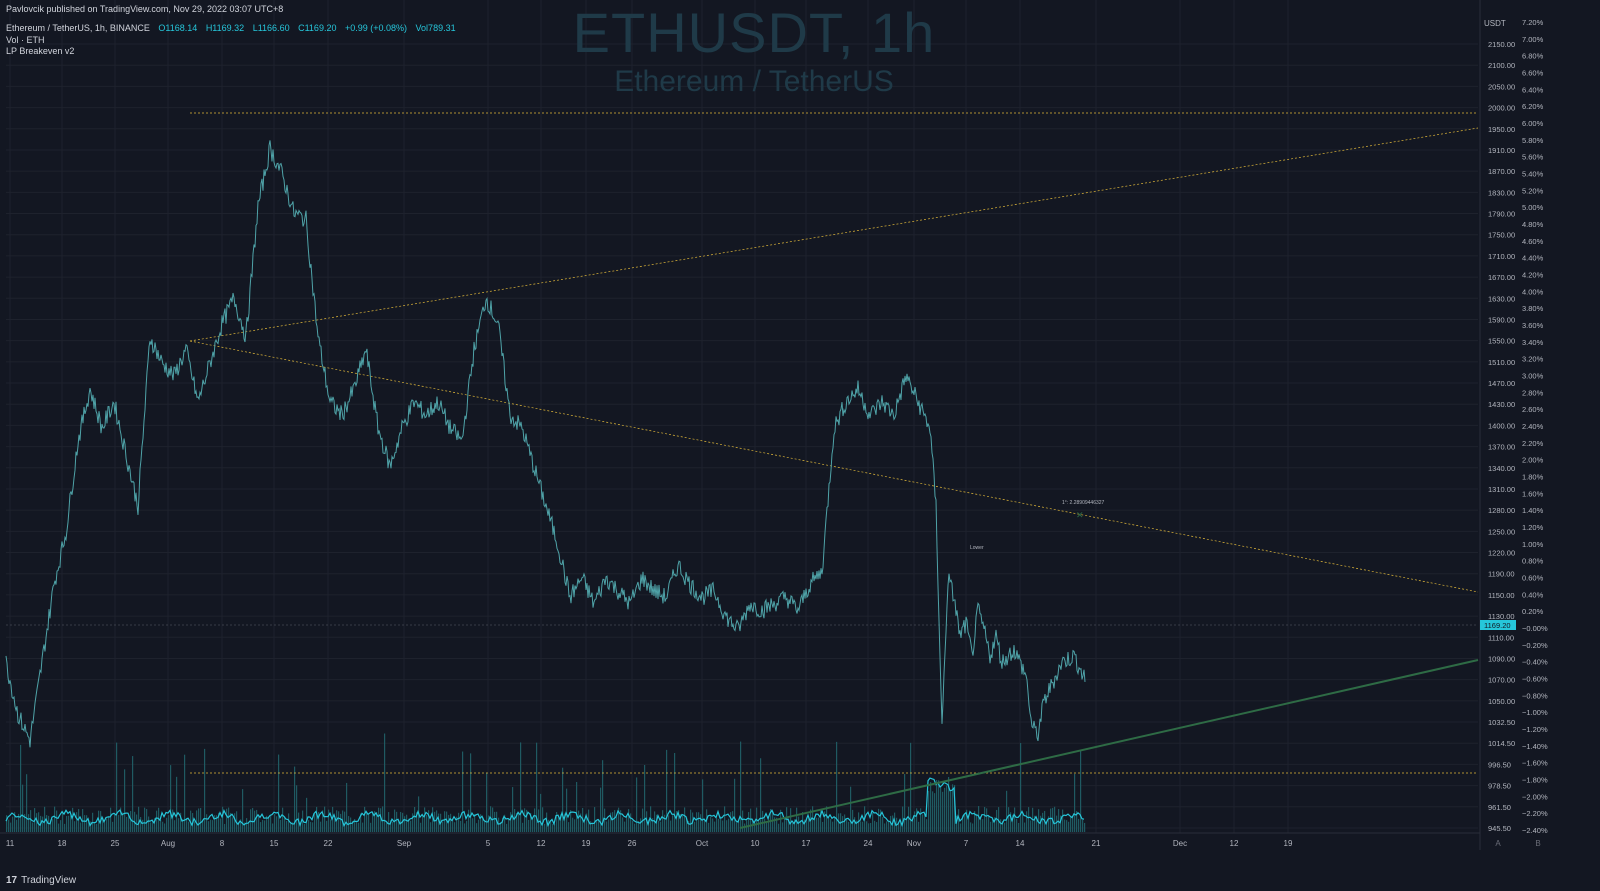 This screenshot has height=891, width=1600. I want to click on green-trend-line, so click(1109, 744).